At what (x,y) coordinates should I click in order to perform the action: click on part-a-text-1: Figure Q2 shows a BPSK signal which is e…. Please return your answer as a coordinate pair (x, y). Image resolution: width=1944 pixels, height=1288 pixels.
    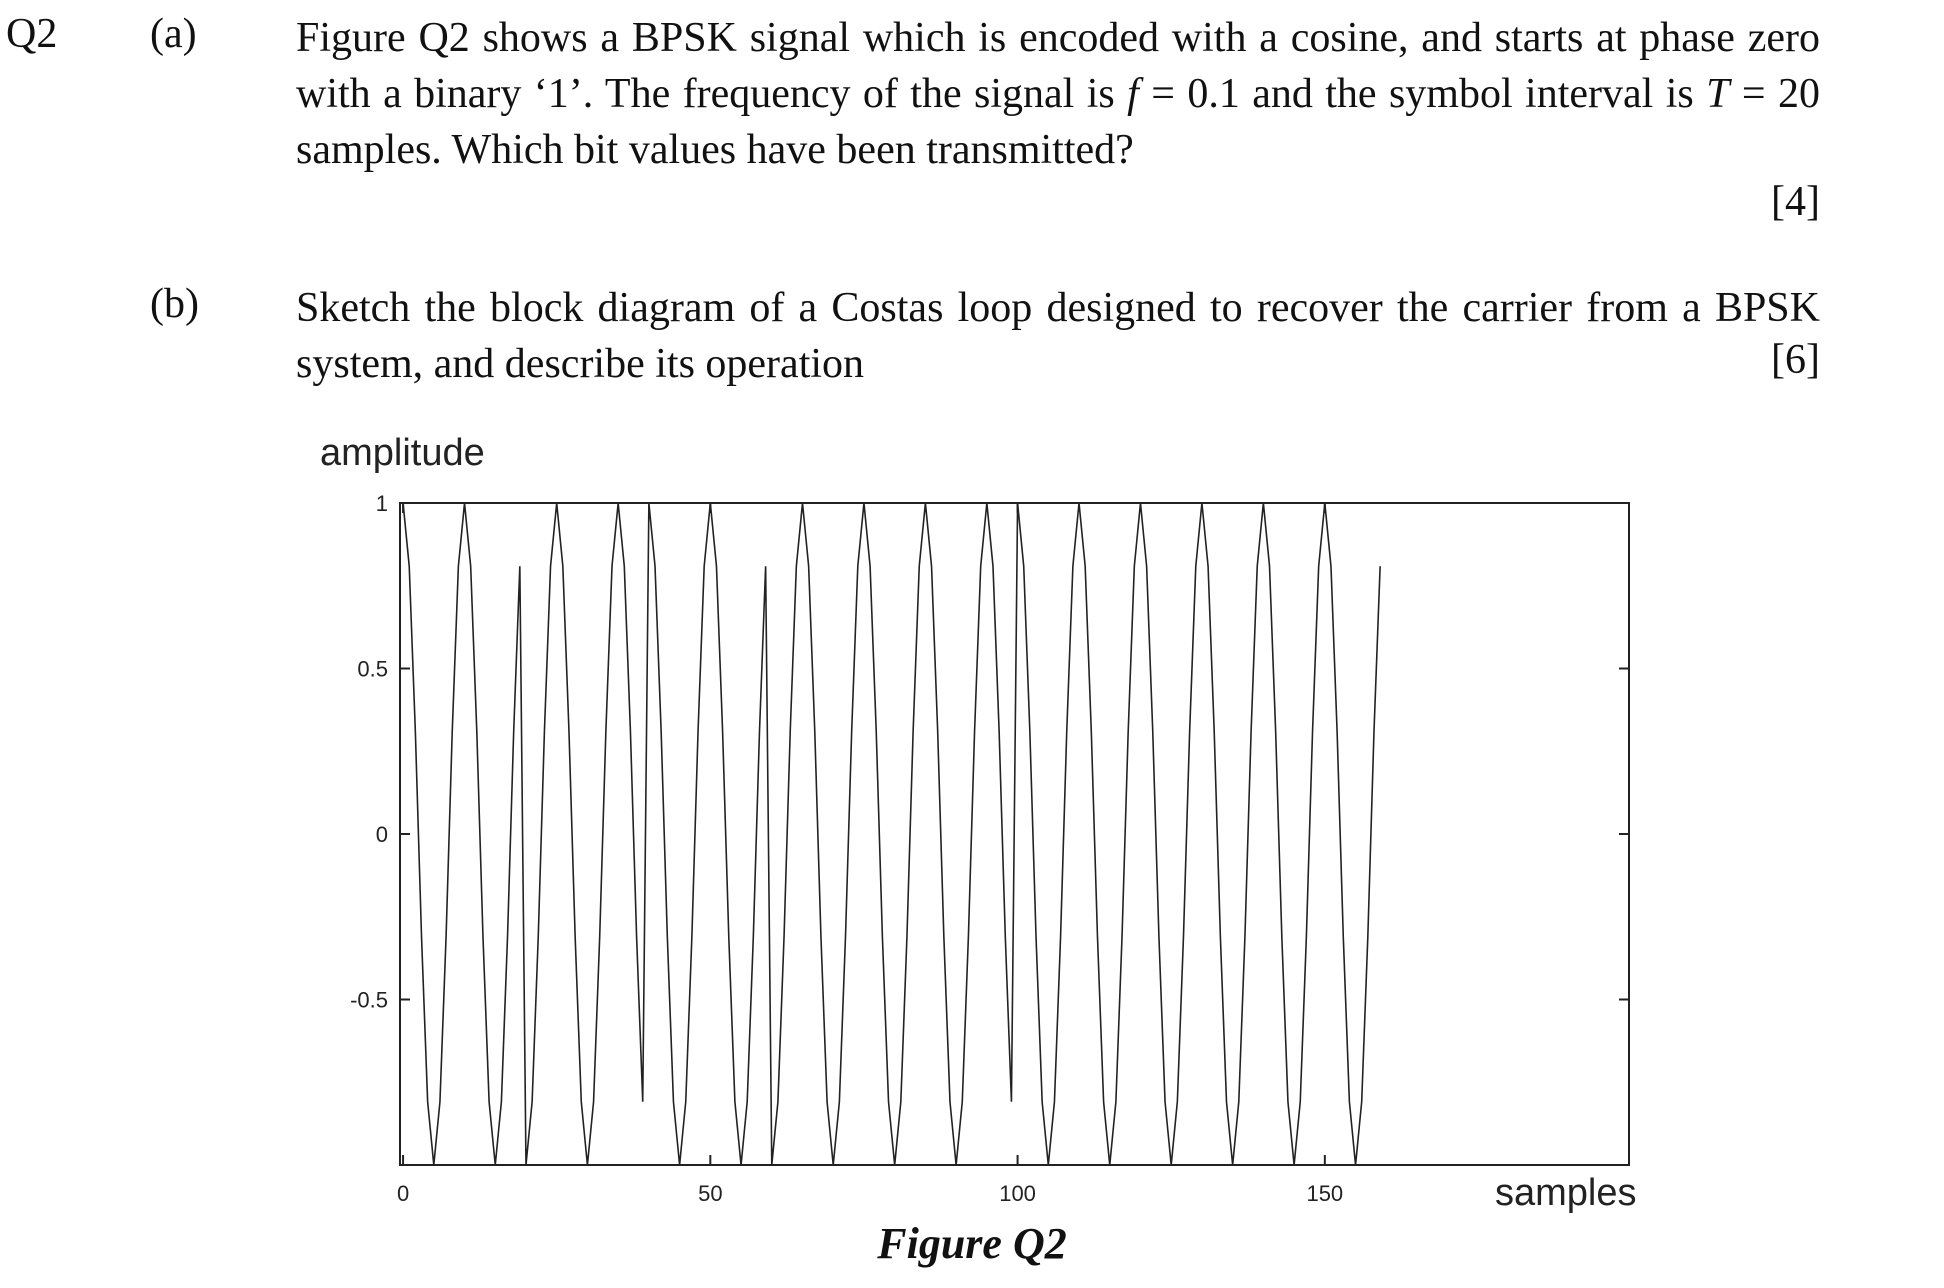
    Looking at the image, I should click on (1058, 66).